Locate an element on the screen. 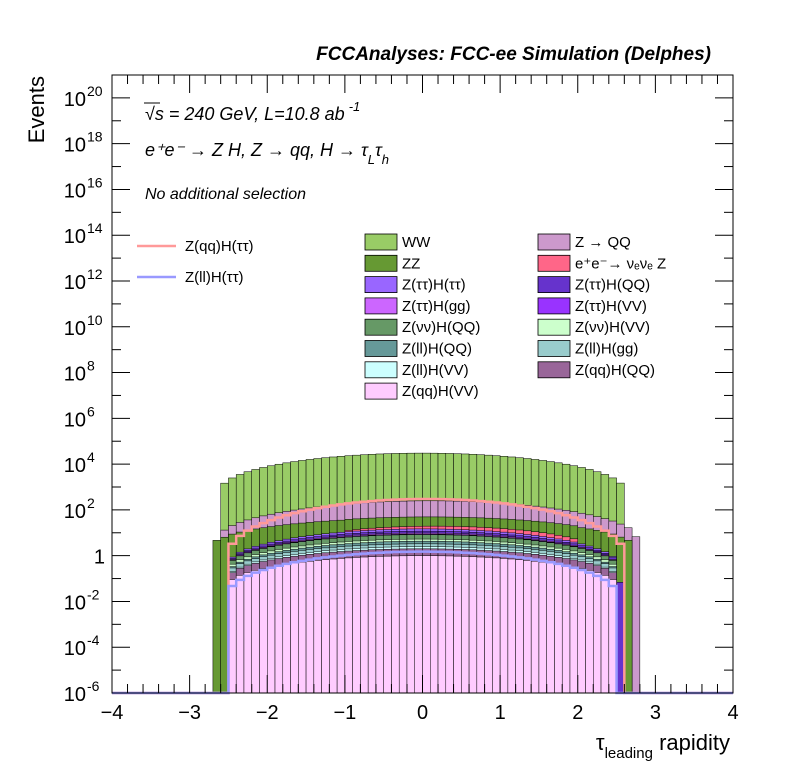 The width and height of the screenshot is (796, 772). legend-label: Z(qq)H(ττ) is located at coordinates (219, 246).